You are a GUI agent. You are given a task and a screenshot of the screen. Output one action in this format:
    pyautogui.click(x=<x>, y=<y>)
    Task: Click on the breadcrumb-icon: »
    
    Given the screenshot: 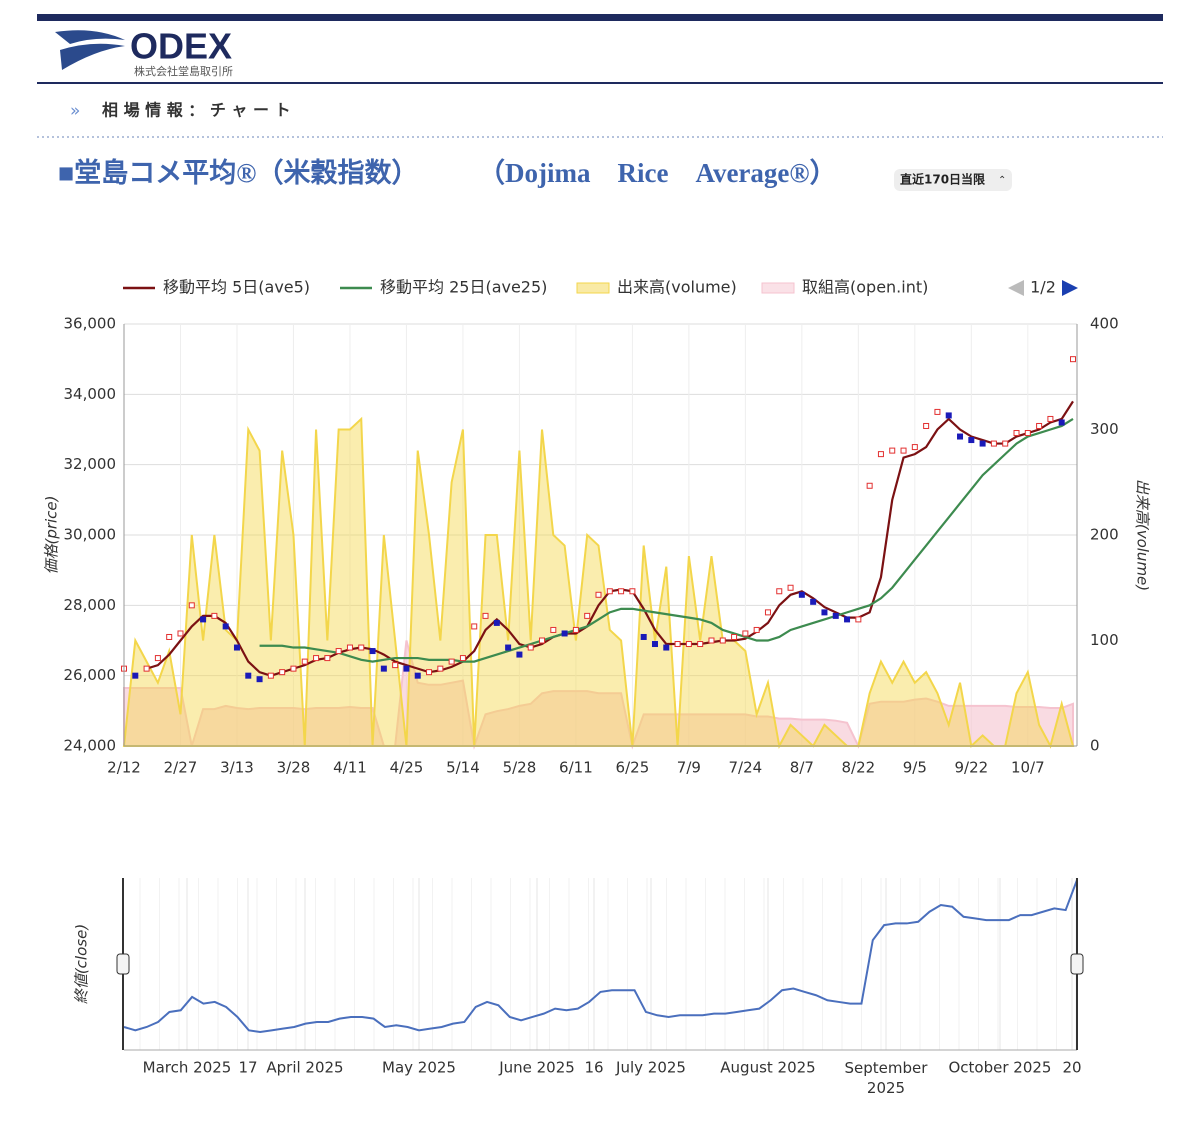 What is the action you would take?
    pyautogui.click(x=75, y=111)
    